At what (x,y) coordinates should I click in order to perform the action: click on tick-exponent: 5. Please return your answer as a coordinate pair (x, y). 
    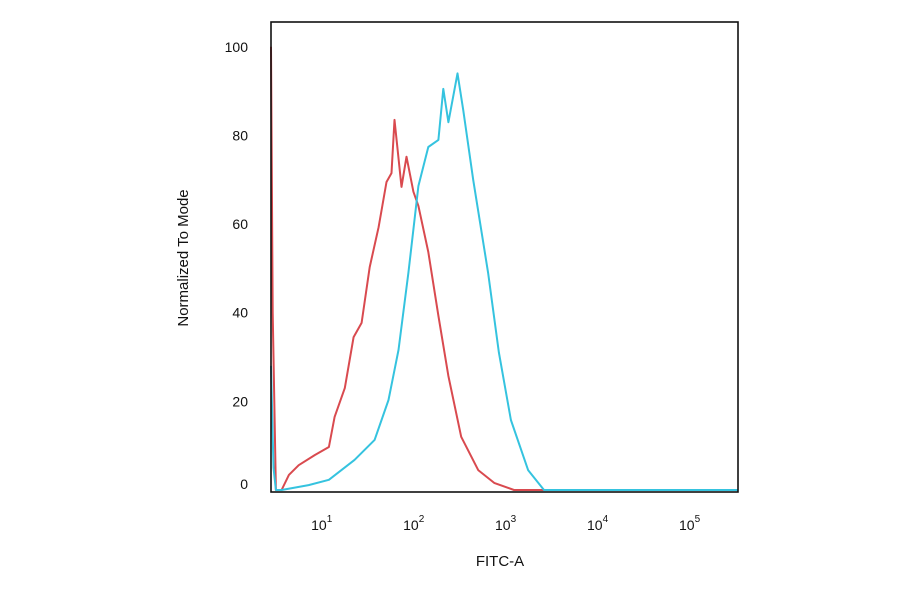
    Looking at the image, I should click on (698, 519).